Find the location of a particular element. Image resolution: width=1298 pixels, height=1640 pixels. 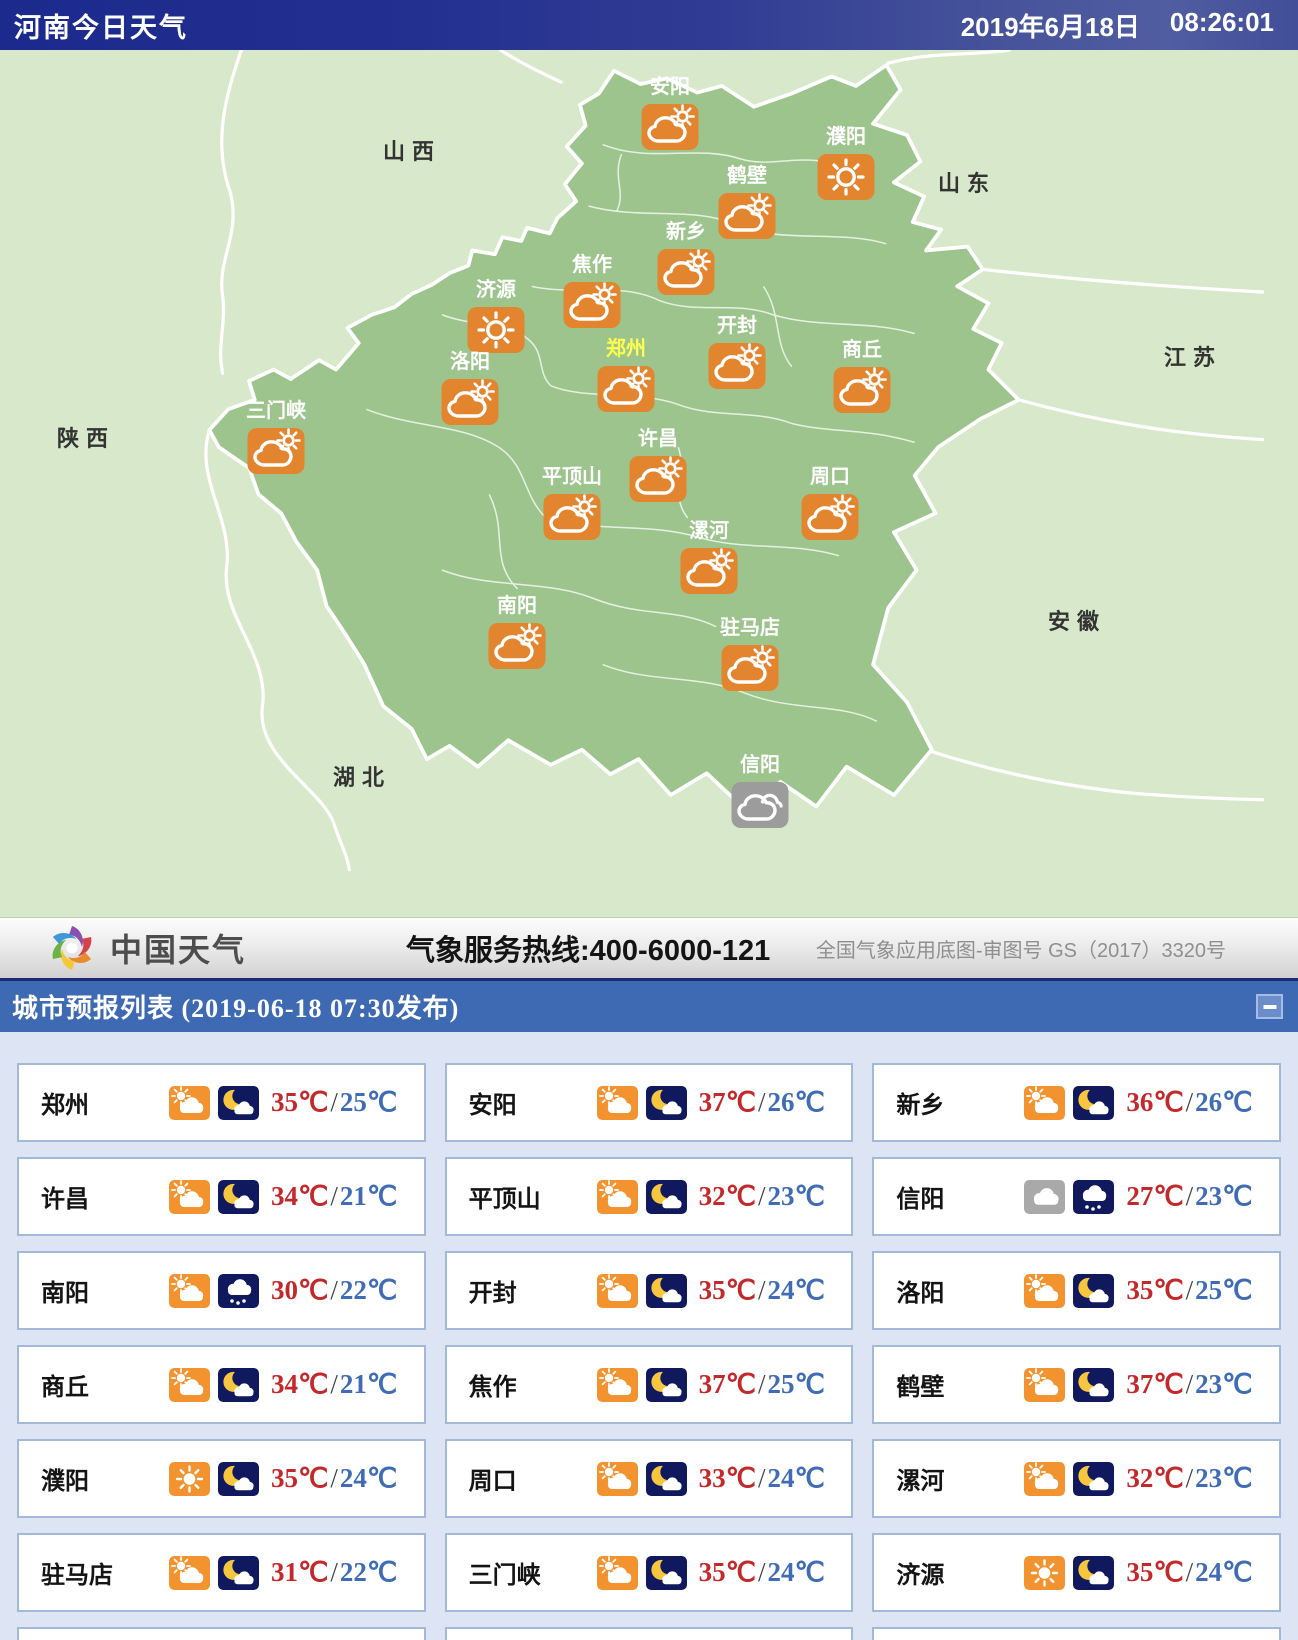

forecast-temps: 34℃/21℃ is located at coordinates (334, 1384).